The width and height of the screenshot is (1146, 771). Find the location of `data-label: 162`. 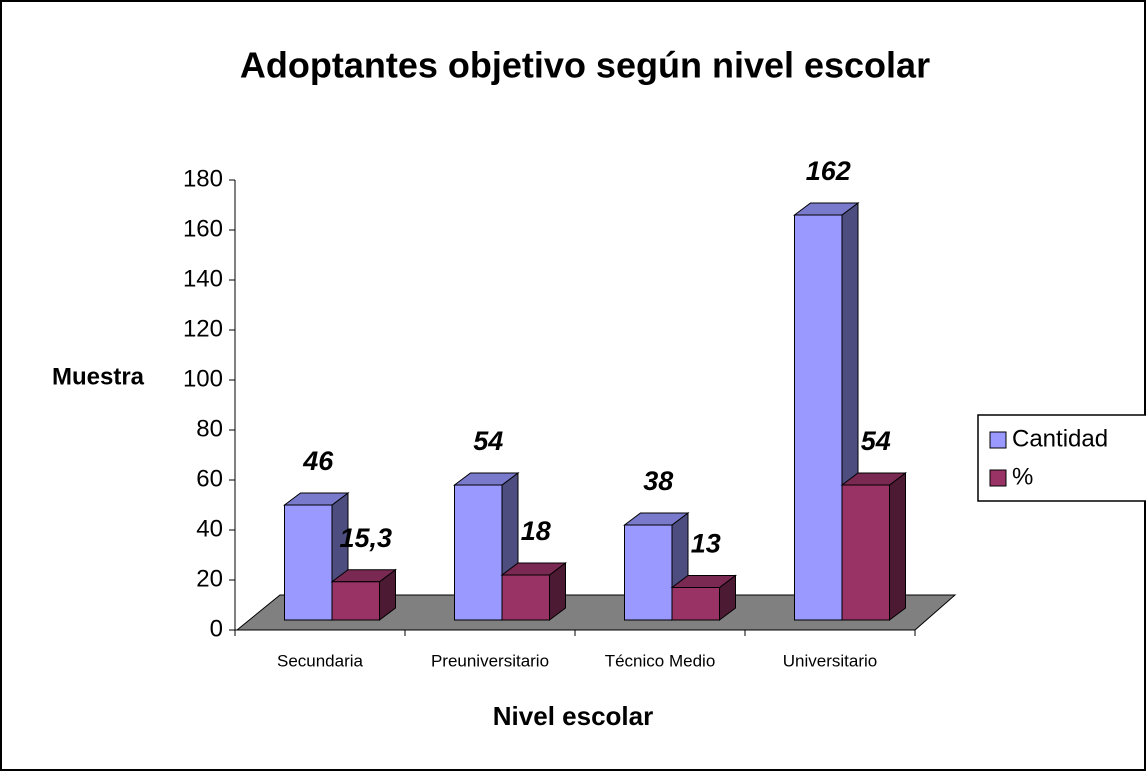

data-label: 162 is located at coordinates (828, 171).